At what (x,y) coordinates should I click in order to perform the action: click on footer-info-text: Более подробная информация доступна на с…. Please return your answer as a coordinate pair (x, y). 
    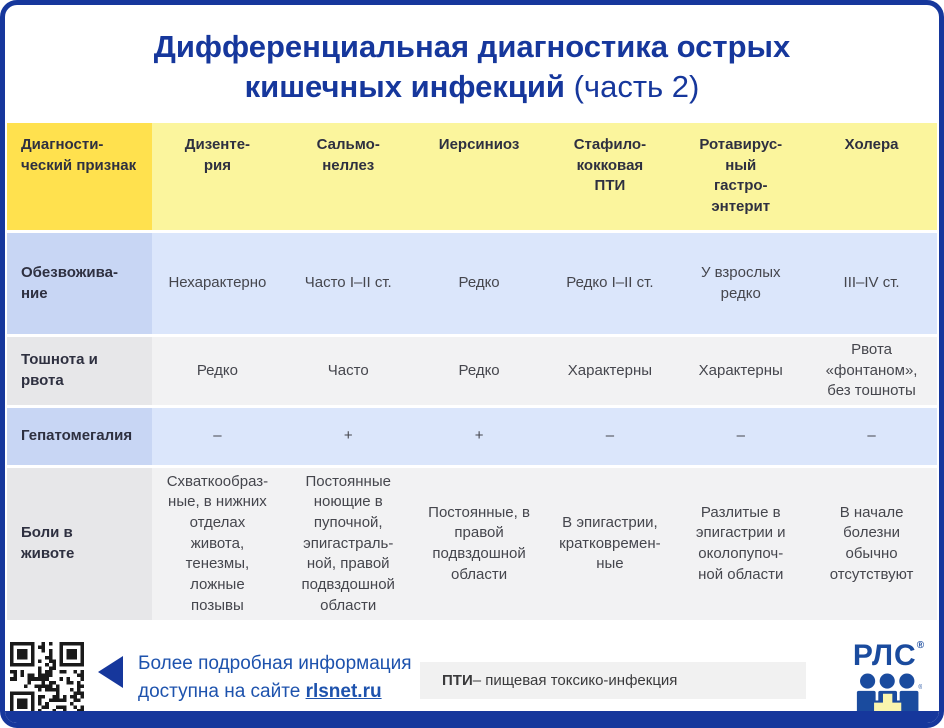
    Looking at the image, I should click on (275, 677).